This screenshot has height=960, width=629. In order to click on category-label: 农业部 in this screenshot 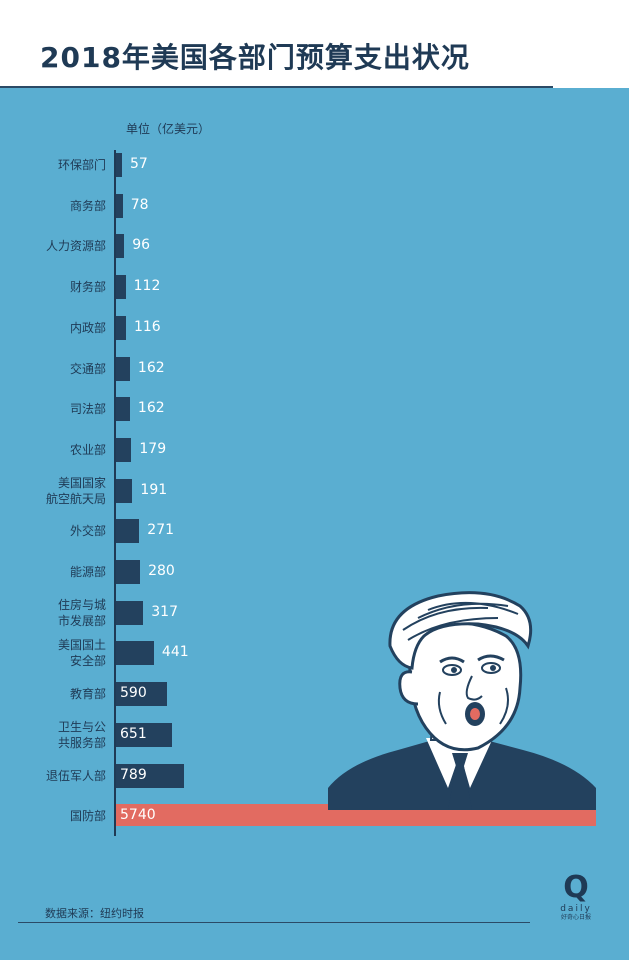, I will do `click(57, 450)`.